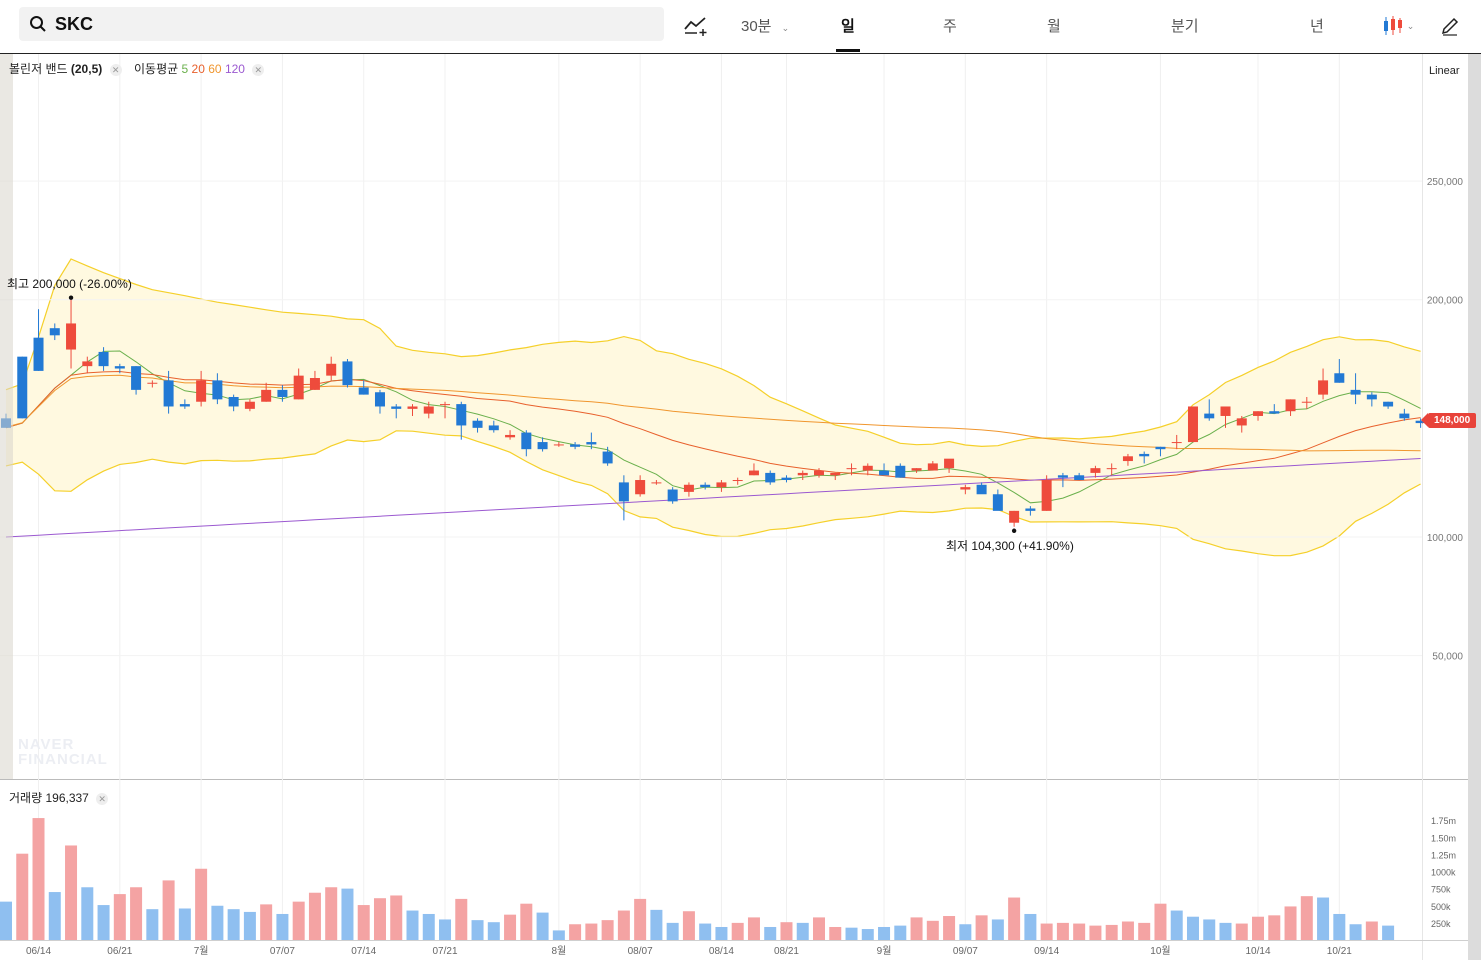 The width and height of the screenshot is (1481, 960). What do you see at coordinates (713, 413) in the screenshot?
I see `ma60-line` at bounding box center [713, 413].